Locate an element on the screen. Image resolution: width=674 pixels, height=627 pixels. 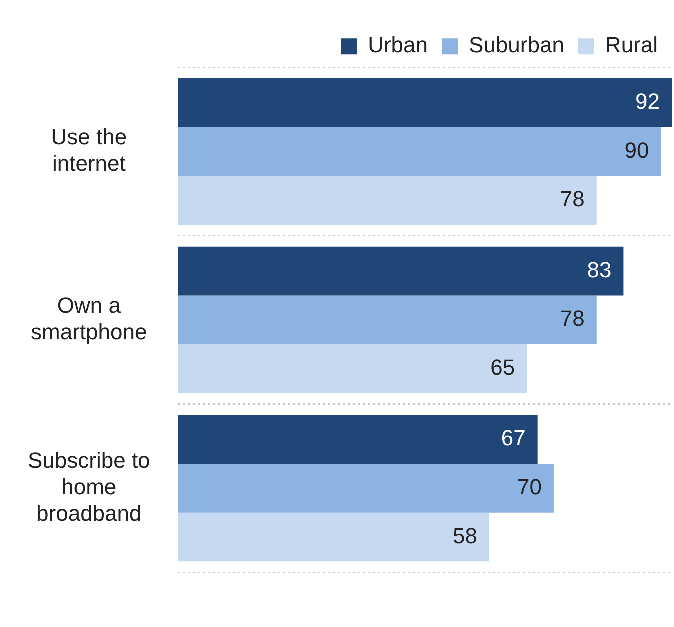
data-label: 70 is located at coordinates (529, 487).